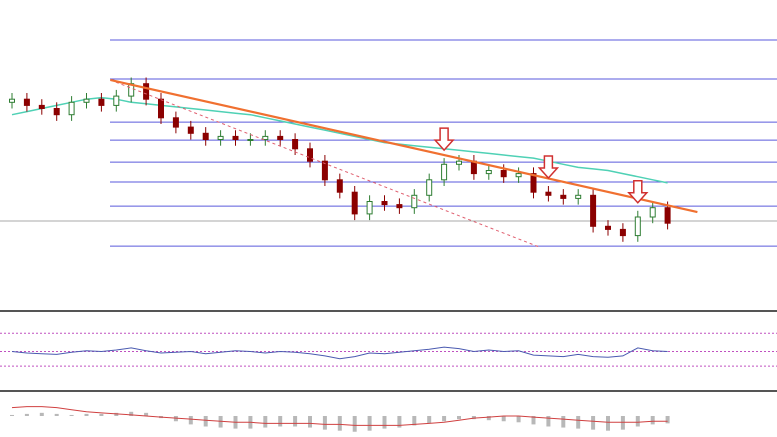 The width and height of the screenshot is (777, 437). What do you see at coordinates (339, 353) in the screenshot?
I see `indicator-line` at bounding box center [339, 353].